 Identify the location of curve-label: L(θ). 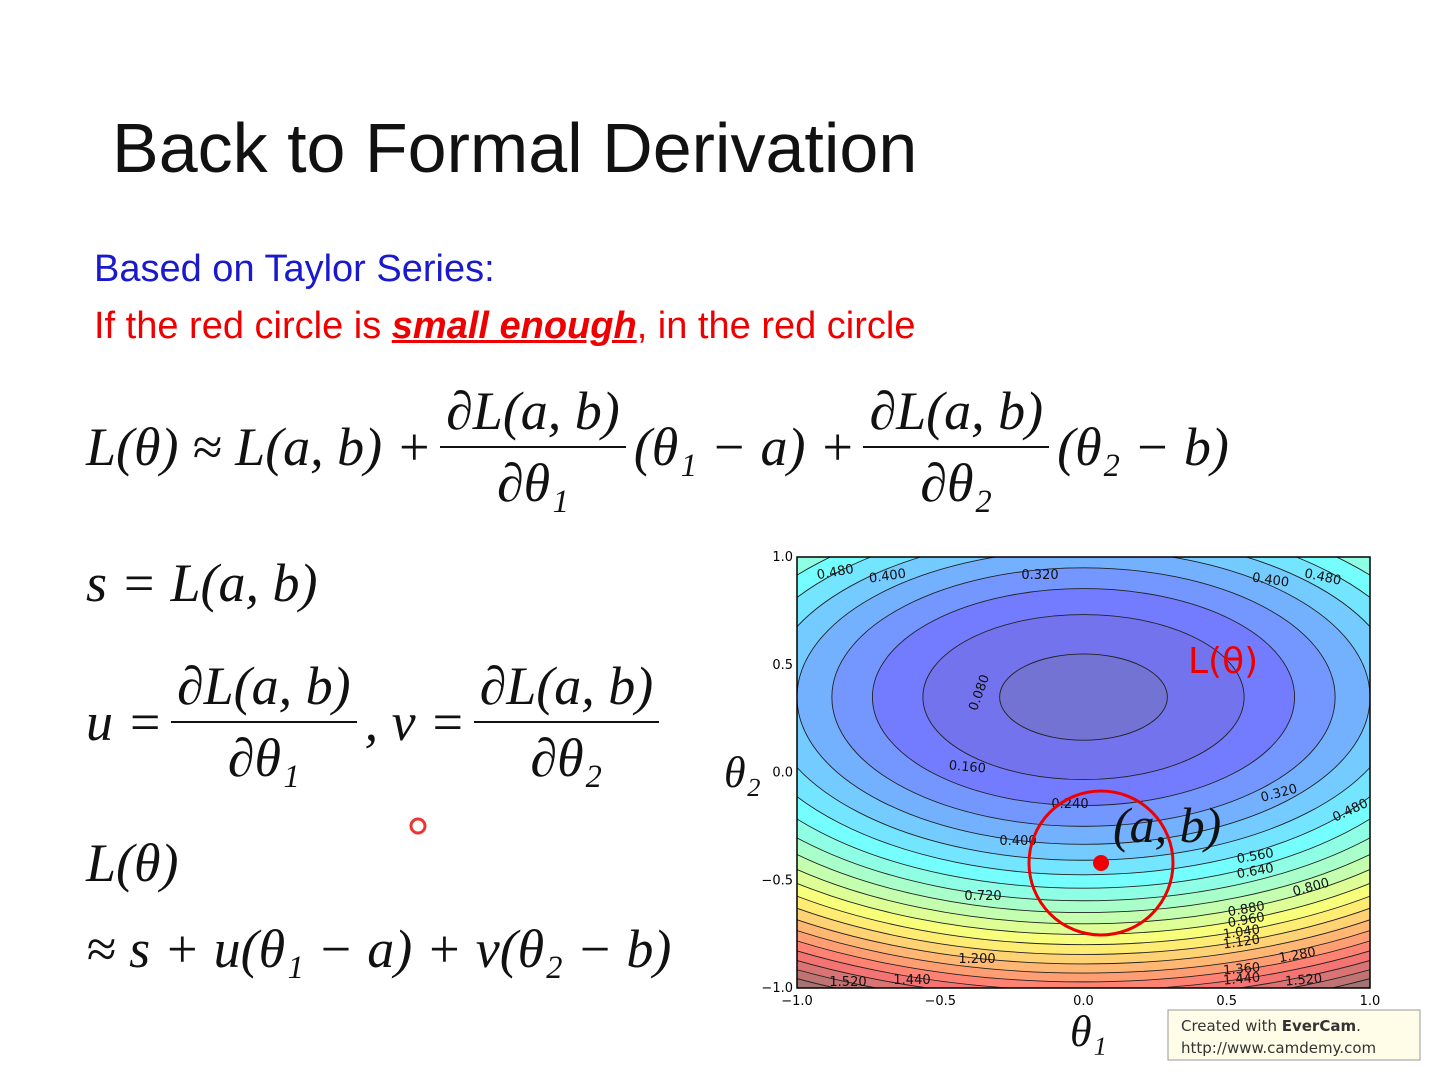
(1223, 661).